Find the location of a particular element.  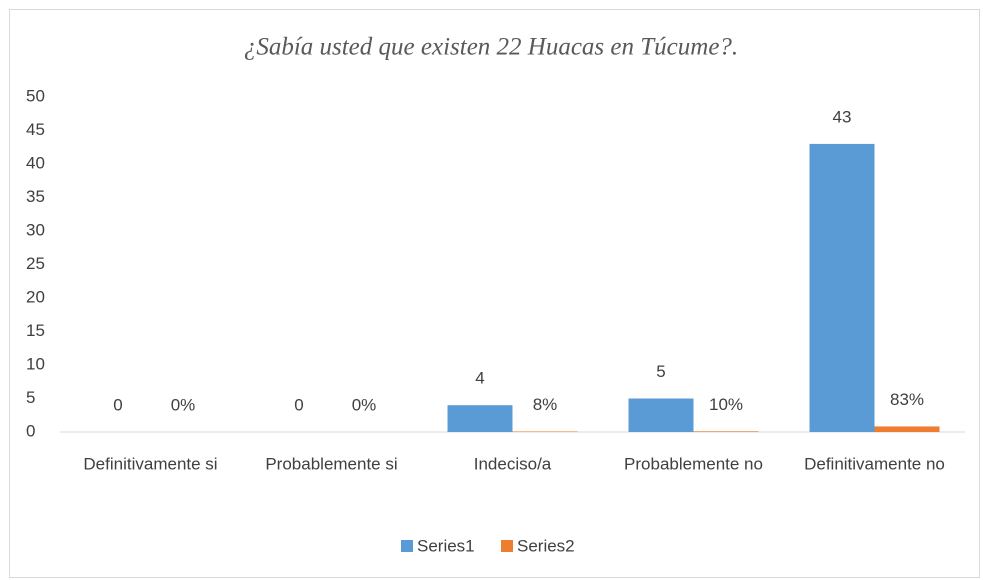

y-tick-label: 15 is located at coordinates (35, 330).